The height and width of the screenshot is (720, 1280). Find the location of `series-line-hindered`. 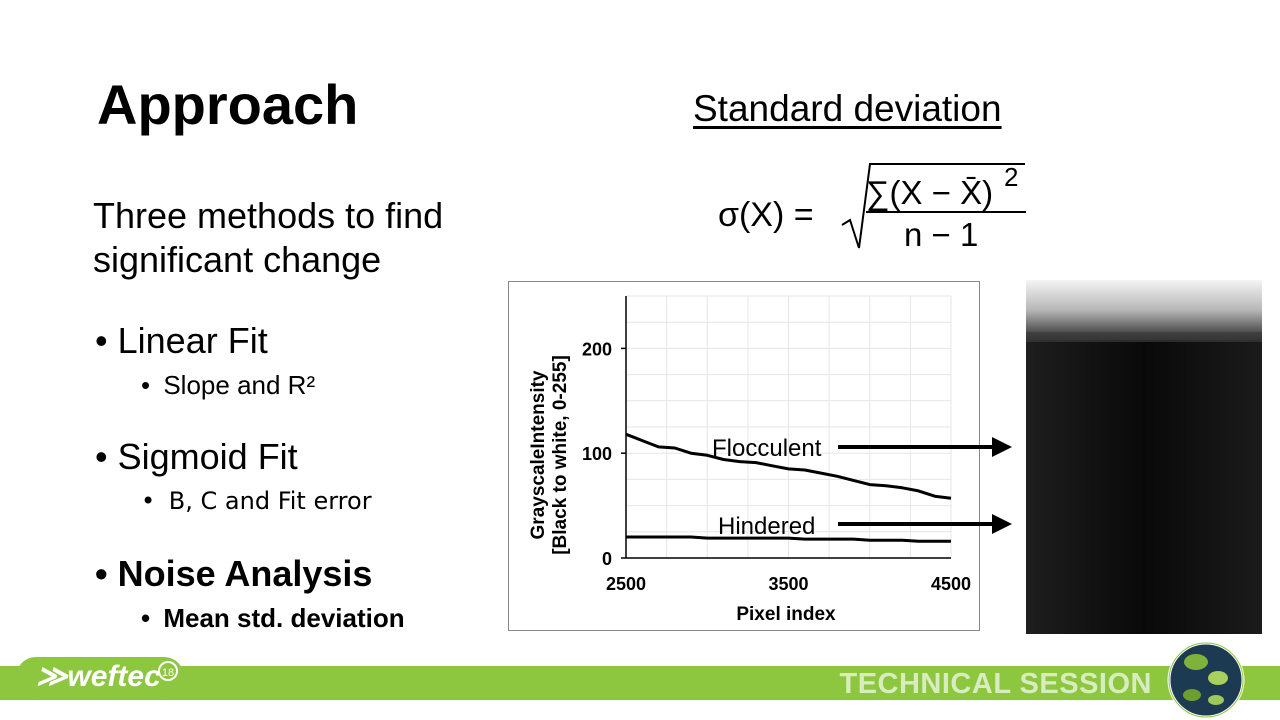

series-line-hindered is located at coordinates (788, 539).